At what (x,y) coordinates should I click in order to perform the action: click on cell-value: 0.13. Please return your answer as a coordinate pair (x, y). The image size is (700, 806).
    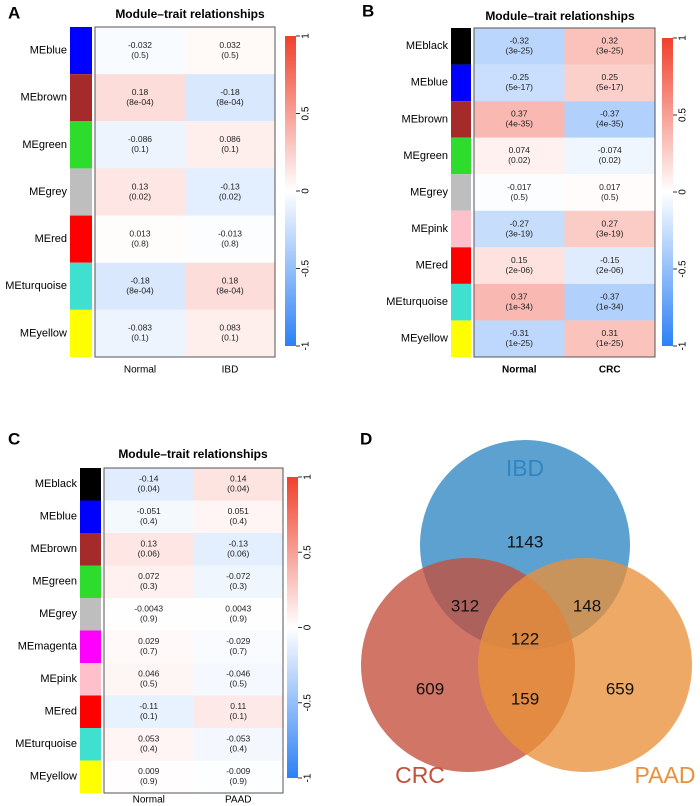
    Looking at the image, I should click on (148, 544).